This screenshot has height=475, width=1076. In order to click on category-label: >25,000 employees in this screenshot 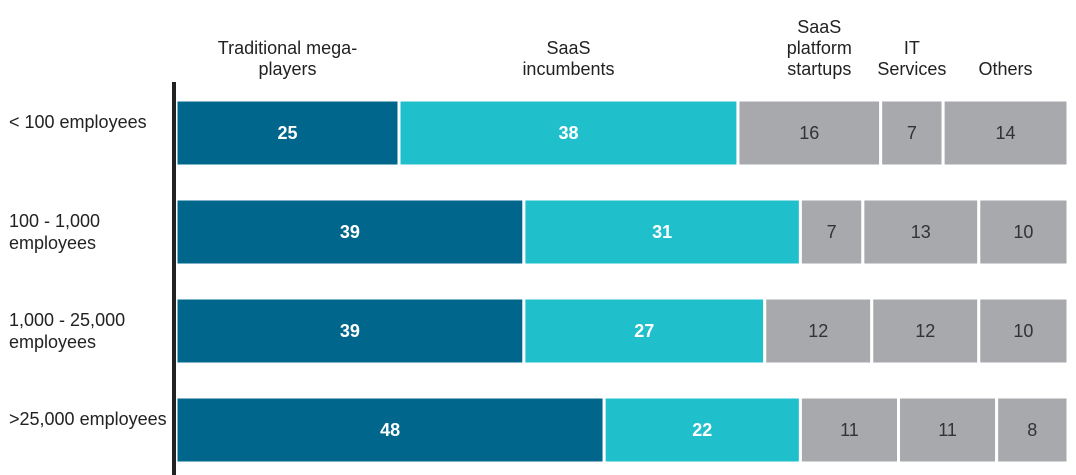, I will do `click(88, 419)`.